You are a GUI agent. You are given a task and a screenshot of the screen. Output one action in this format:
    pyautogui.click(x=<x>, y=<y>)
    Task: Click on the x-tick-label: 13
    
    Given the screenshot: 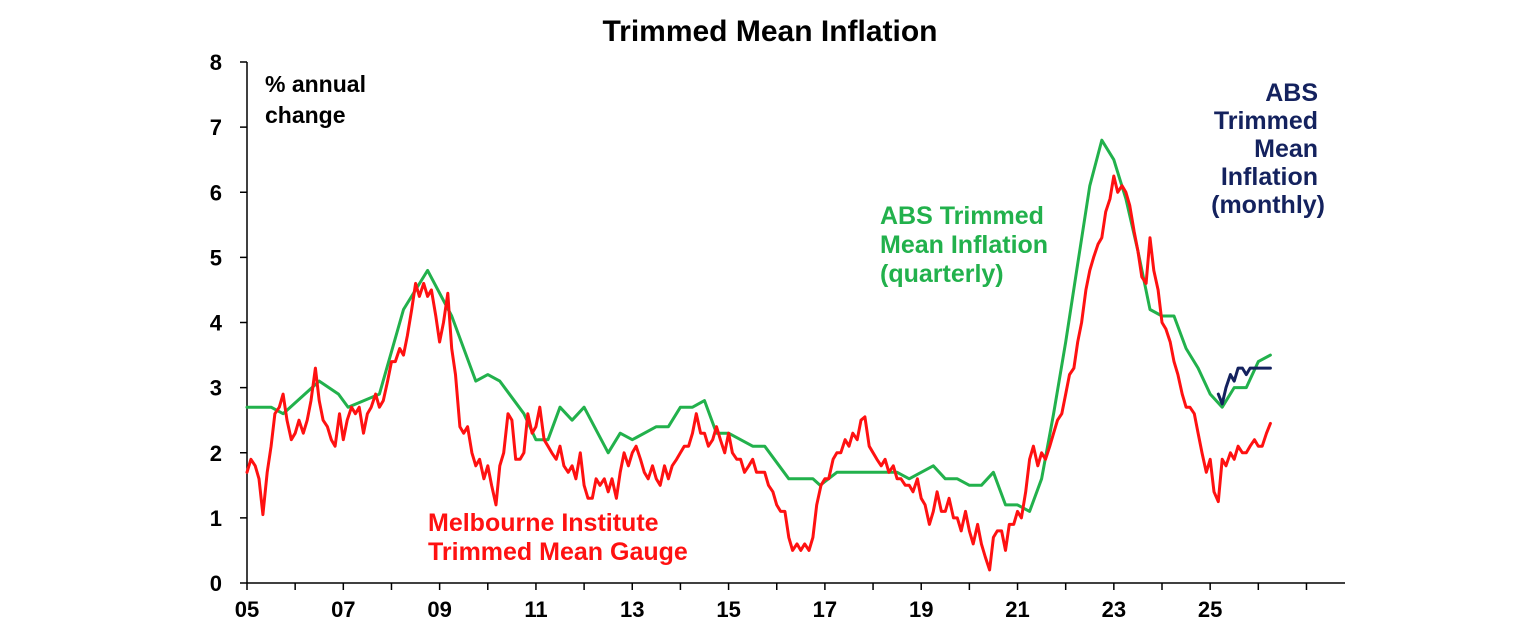 What is the action you would take?
    pyautogui.click(x=632, y=609)
    